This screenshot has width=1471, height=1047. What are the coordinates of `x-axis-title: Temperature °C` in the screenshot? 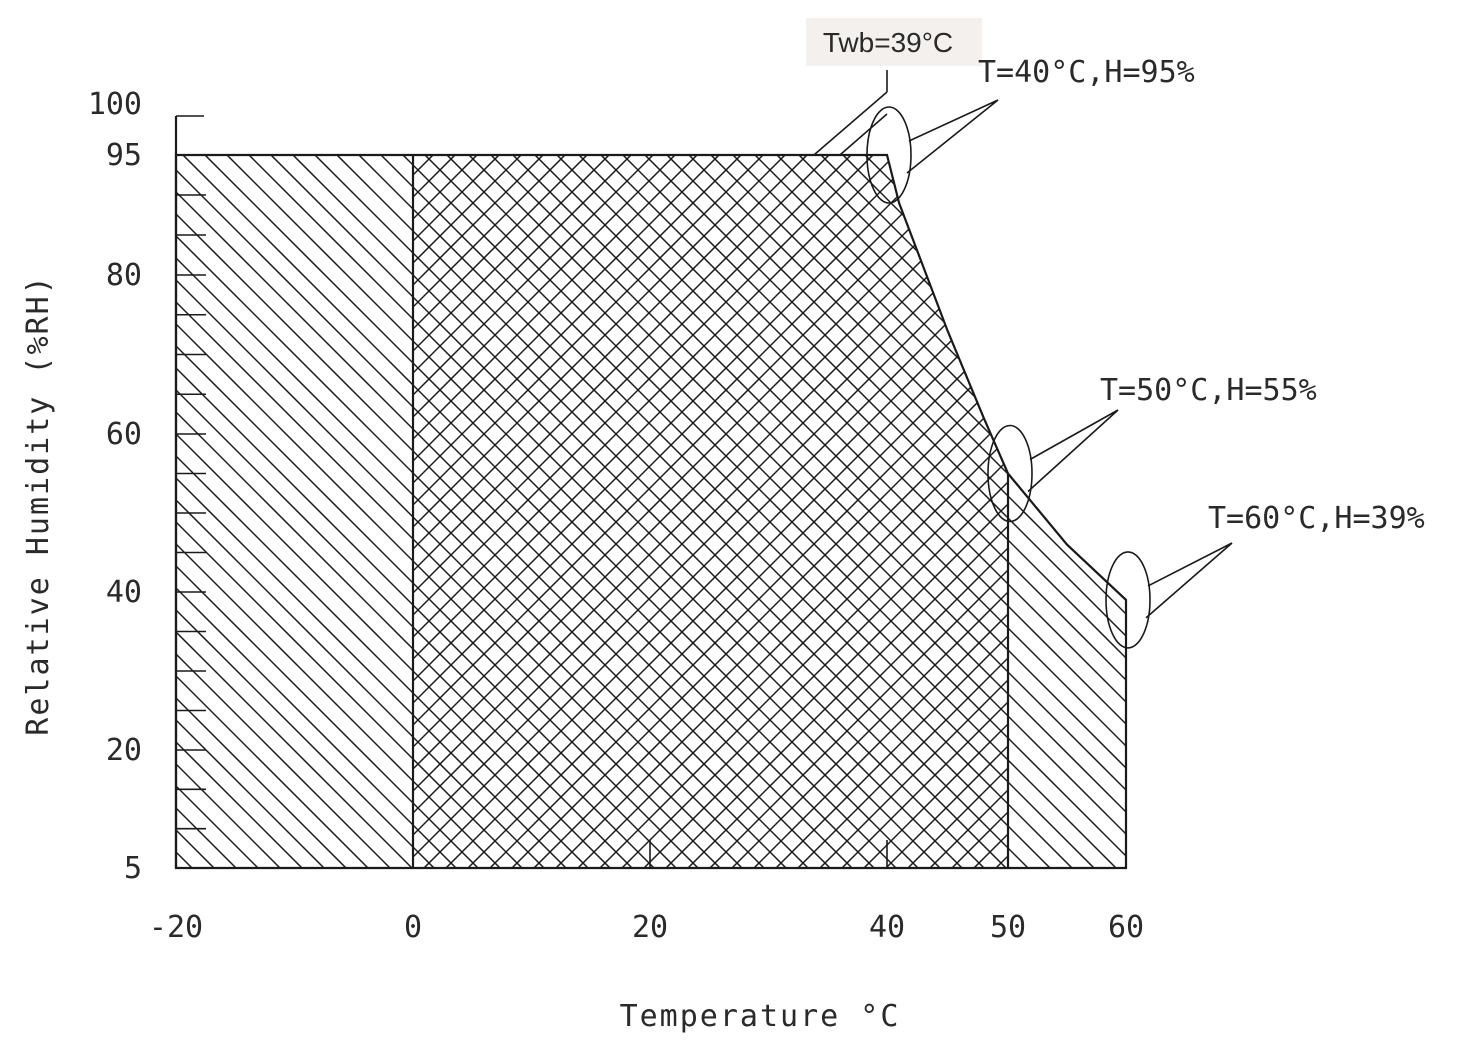 It's located at (760, 1016).